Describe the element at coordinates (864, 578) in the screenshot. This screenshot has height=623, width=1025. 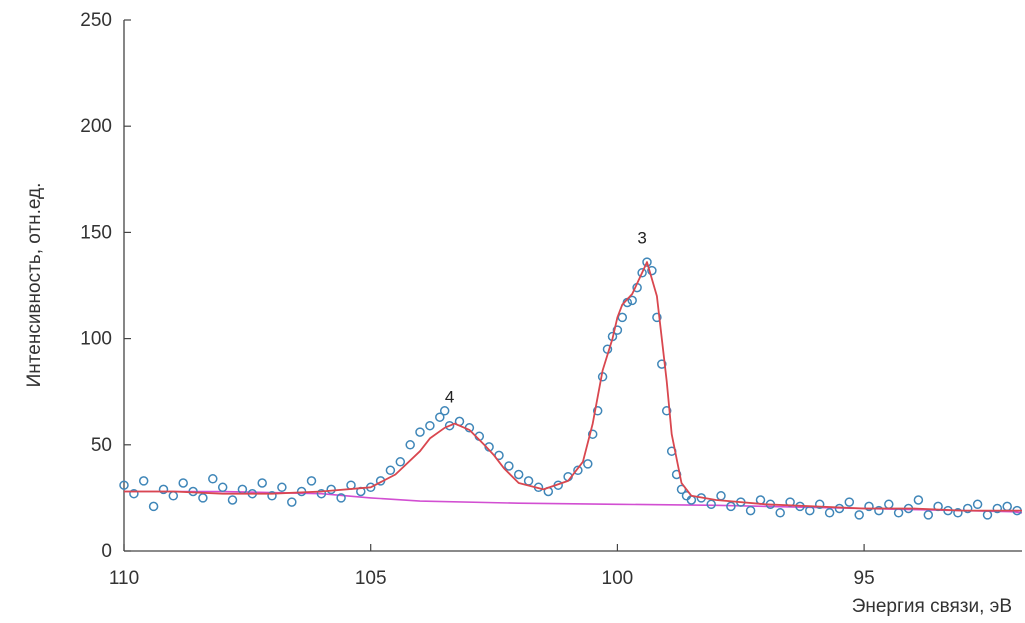
I see `x-tick-label: 95` at that location.